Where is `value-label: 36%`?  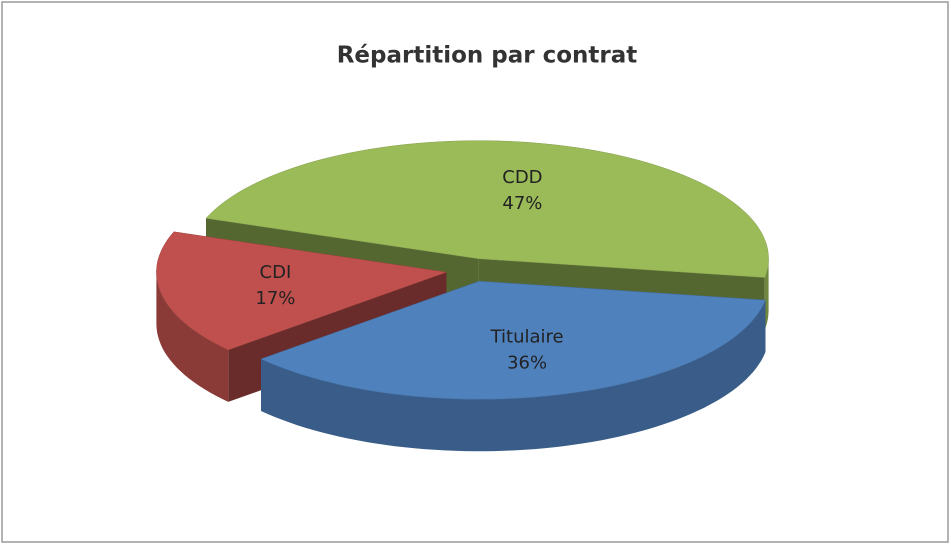 value-label: 36% is located at coordinates (527, 362).